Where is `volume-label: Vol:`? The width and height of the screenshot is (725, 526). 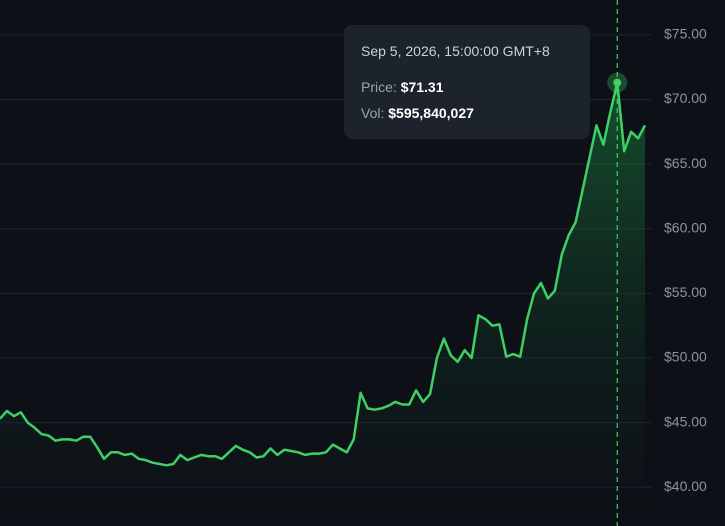 volume-label: Vol: is located at coordinates (373, 113).